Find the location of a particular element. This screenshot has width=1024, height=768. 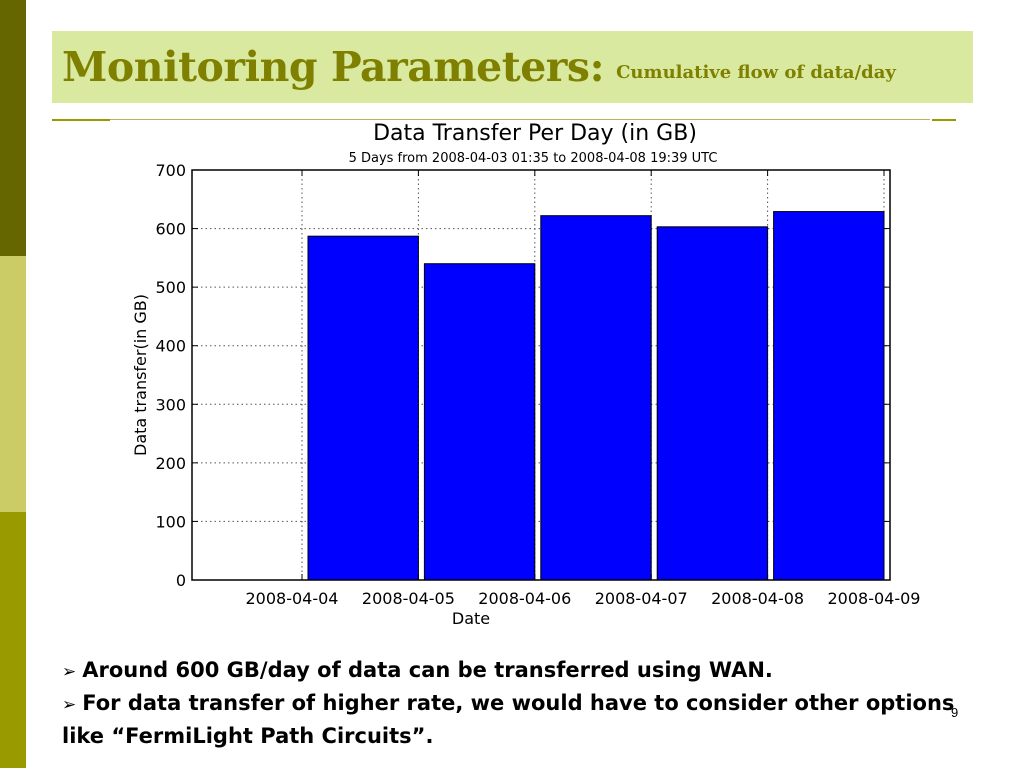

title-rule-middle is located at coordinates (520, 119).